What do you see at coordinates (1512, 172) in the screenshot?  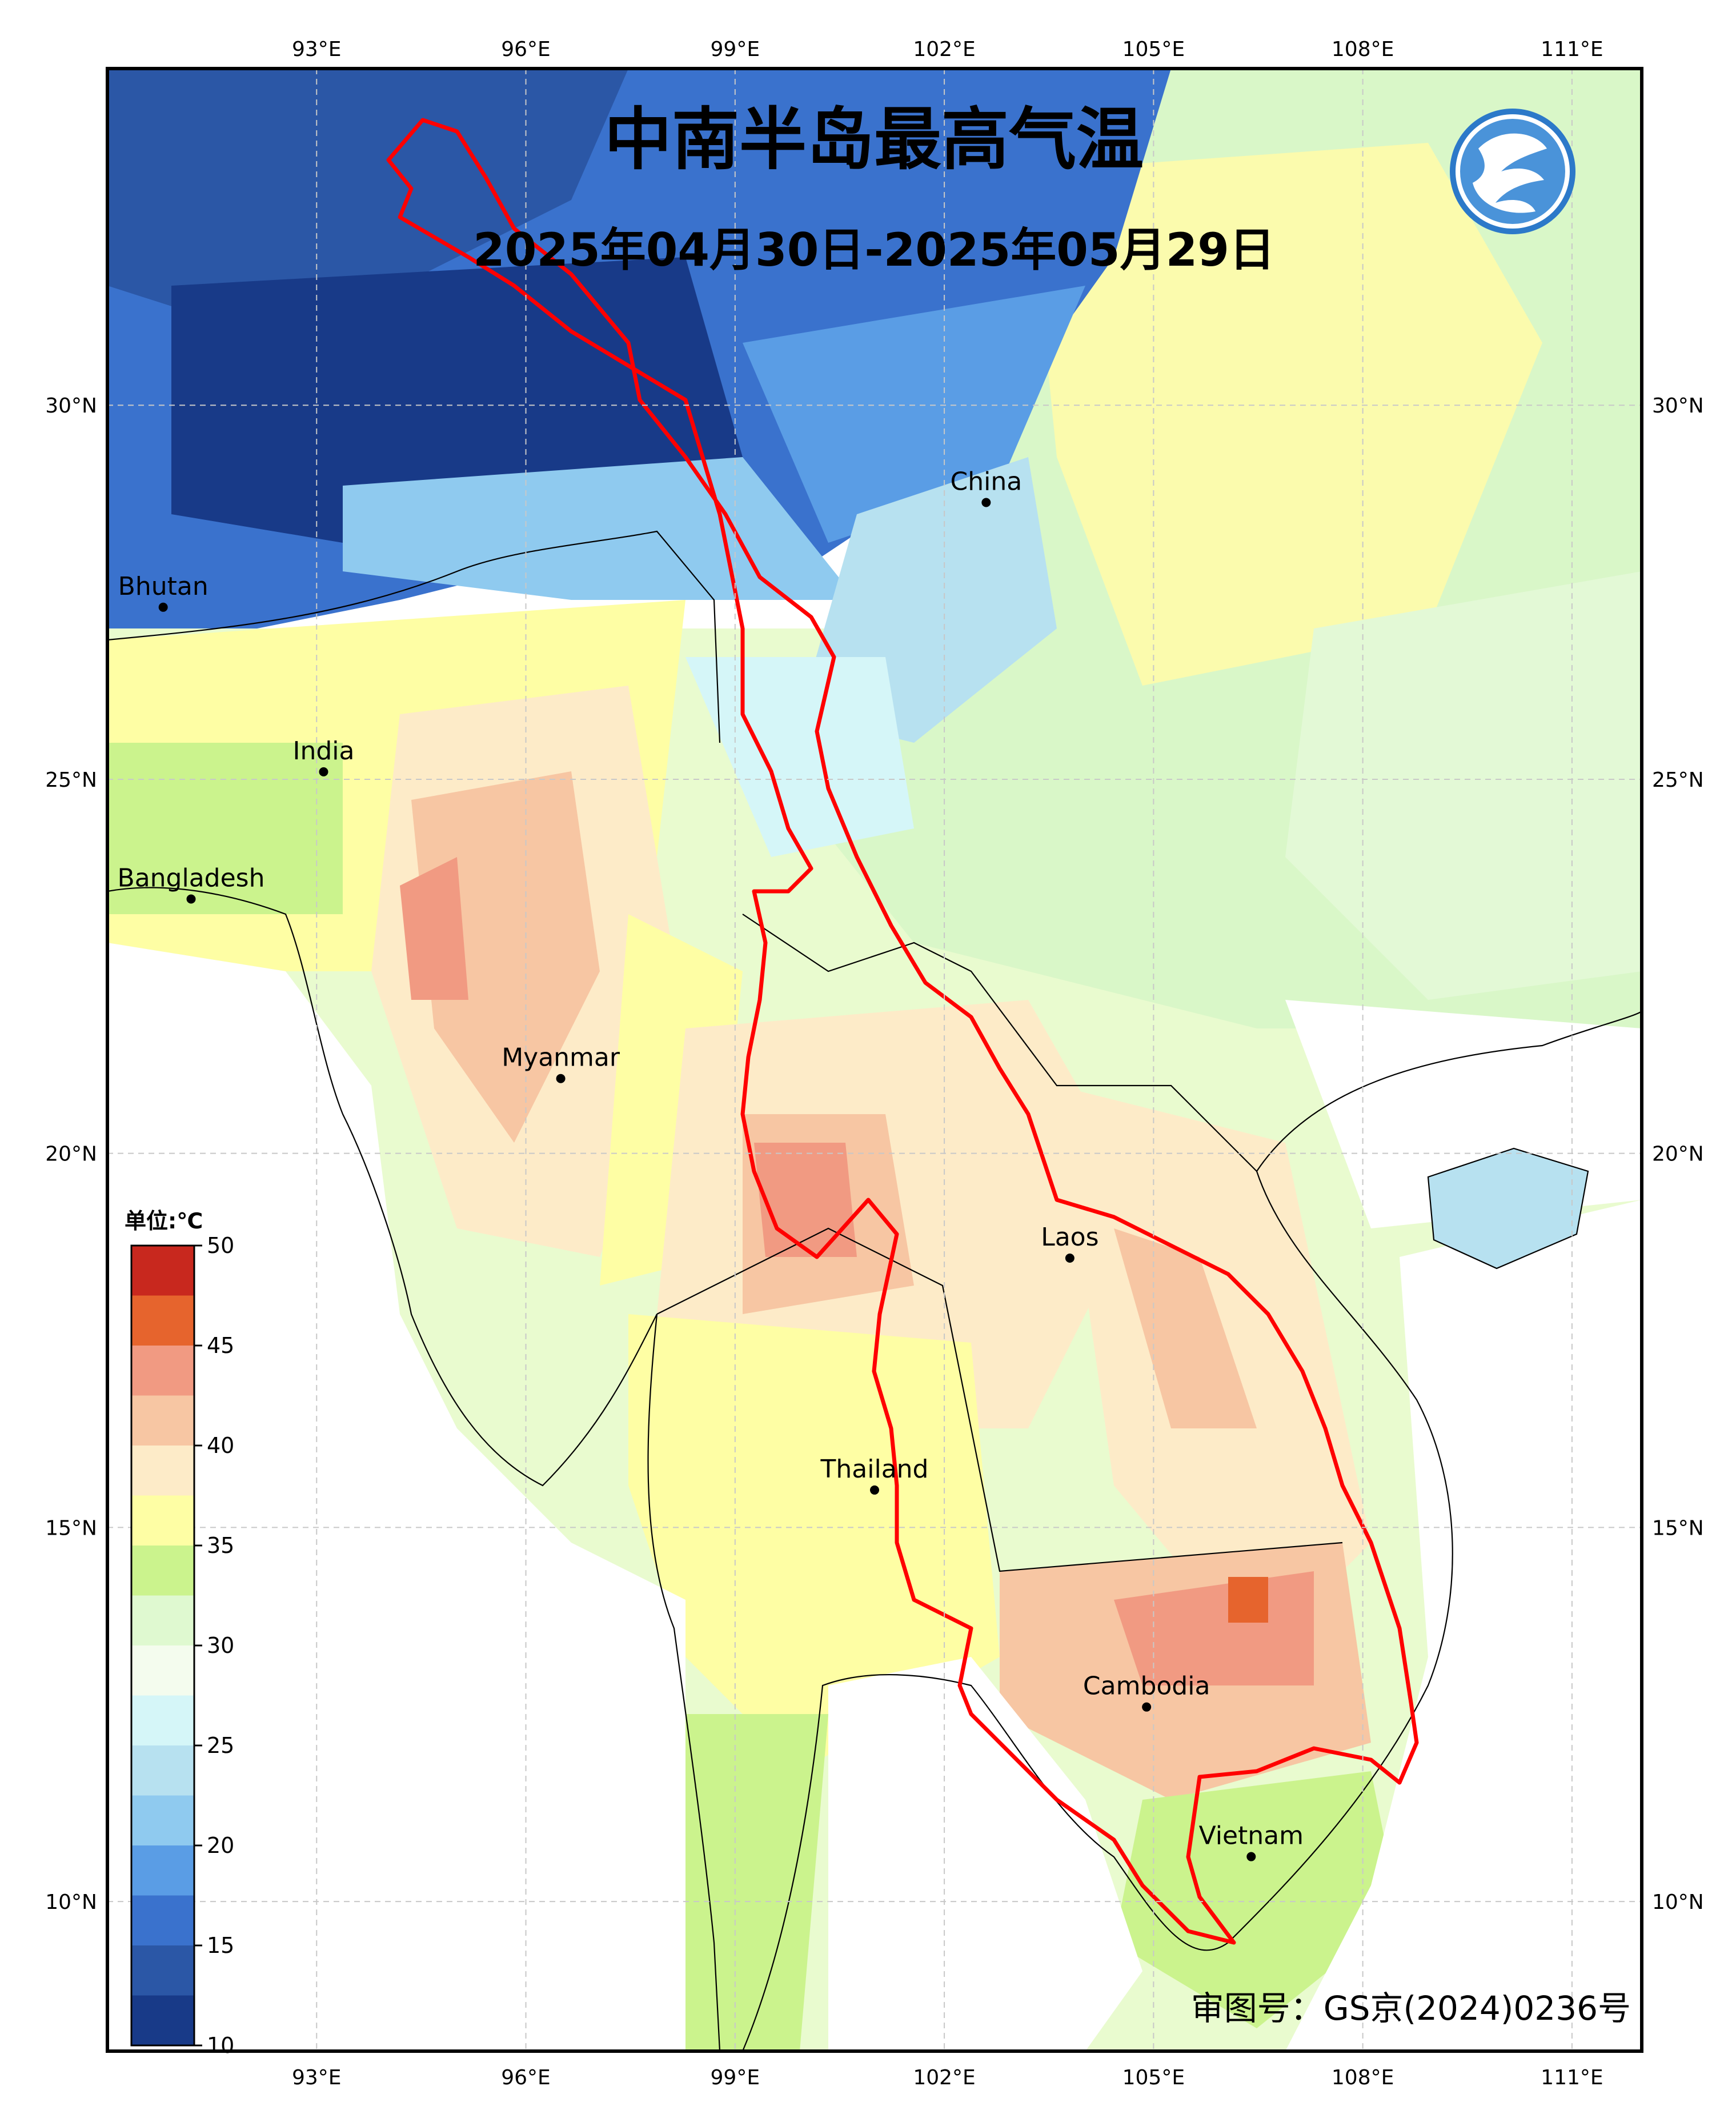 I see `cma-logo-icon` at bounding box center [1512, 172].